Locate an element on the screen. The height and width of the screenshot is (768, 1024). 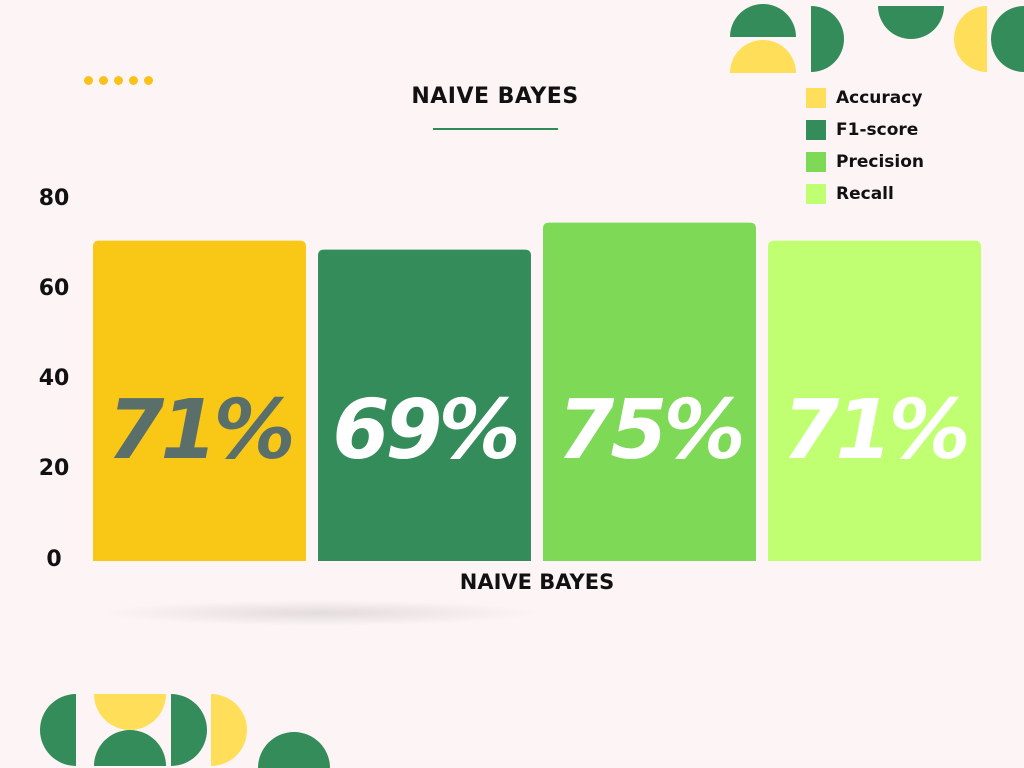
y-tick-label: 80 is located at coordinates (54, 198).